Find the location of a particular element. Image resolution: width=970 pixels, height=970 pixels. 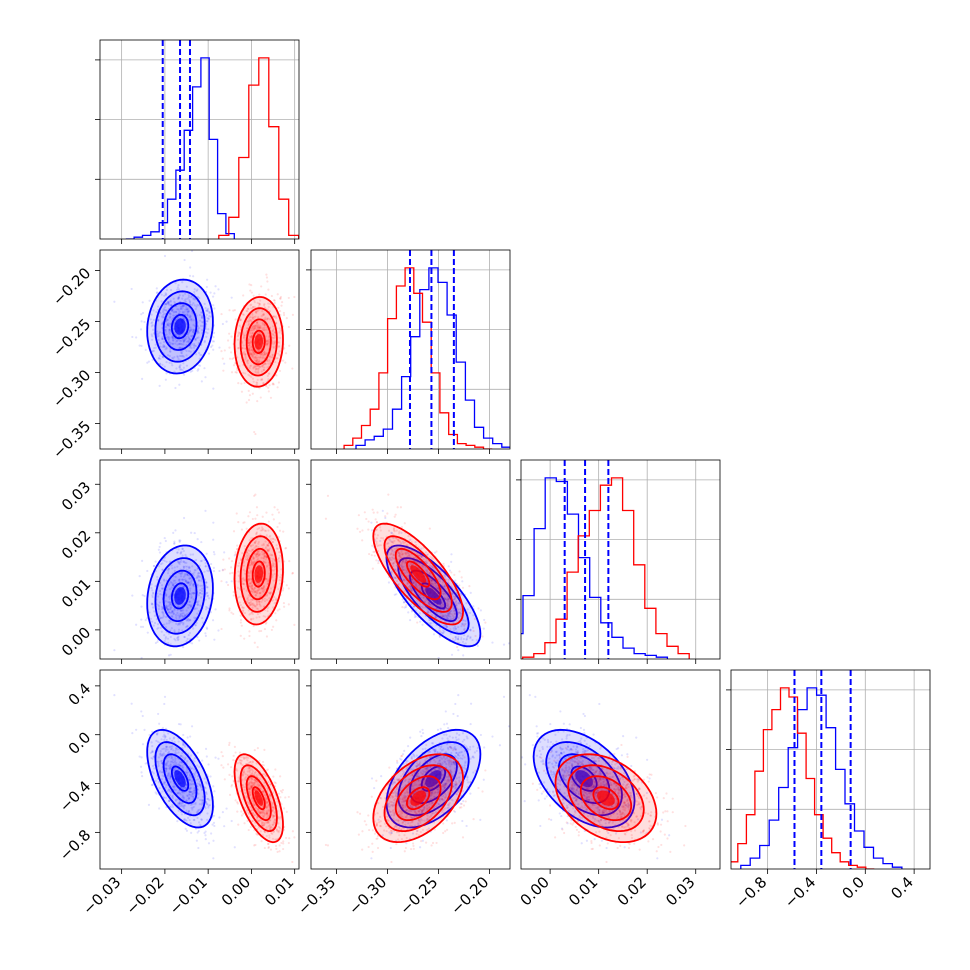

panel-bg is located at coordinates (199, 139).